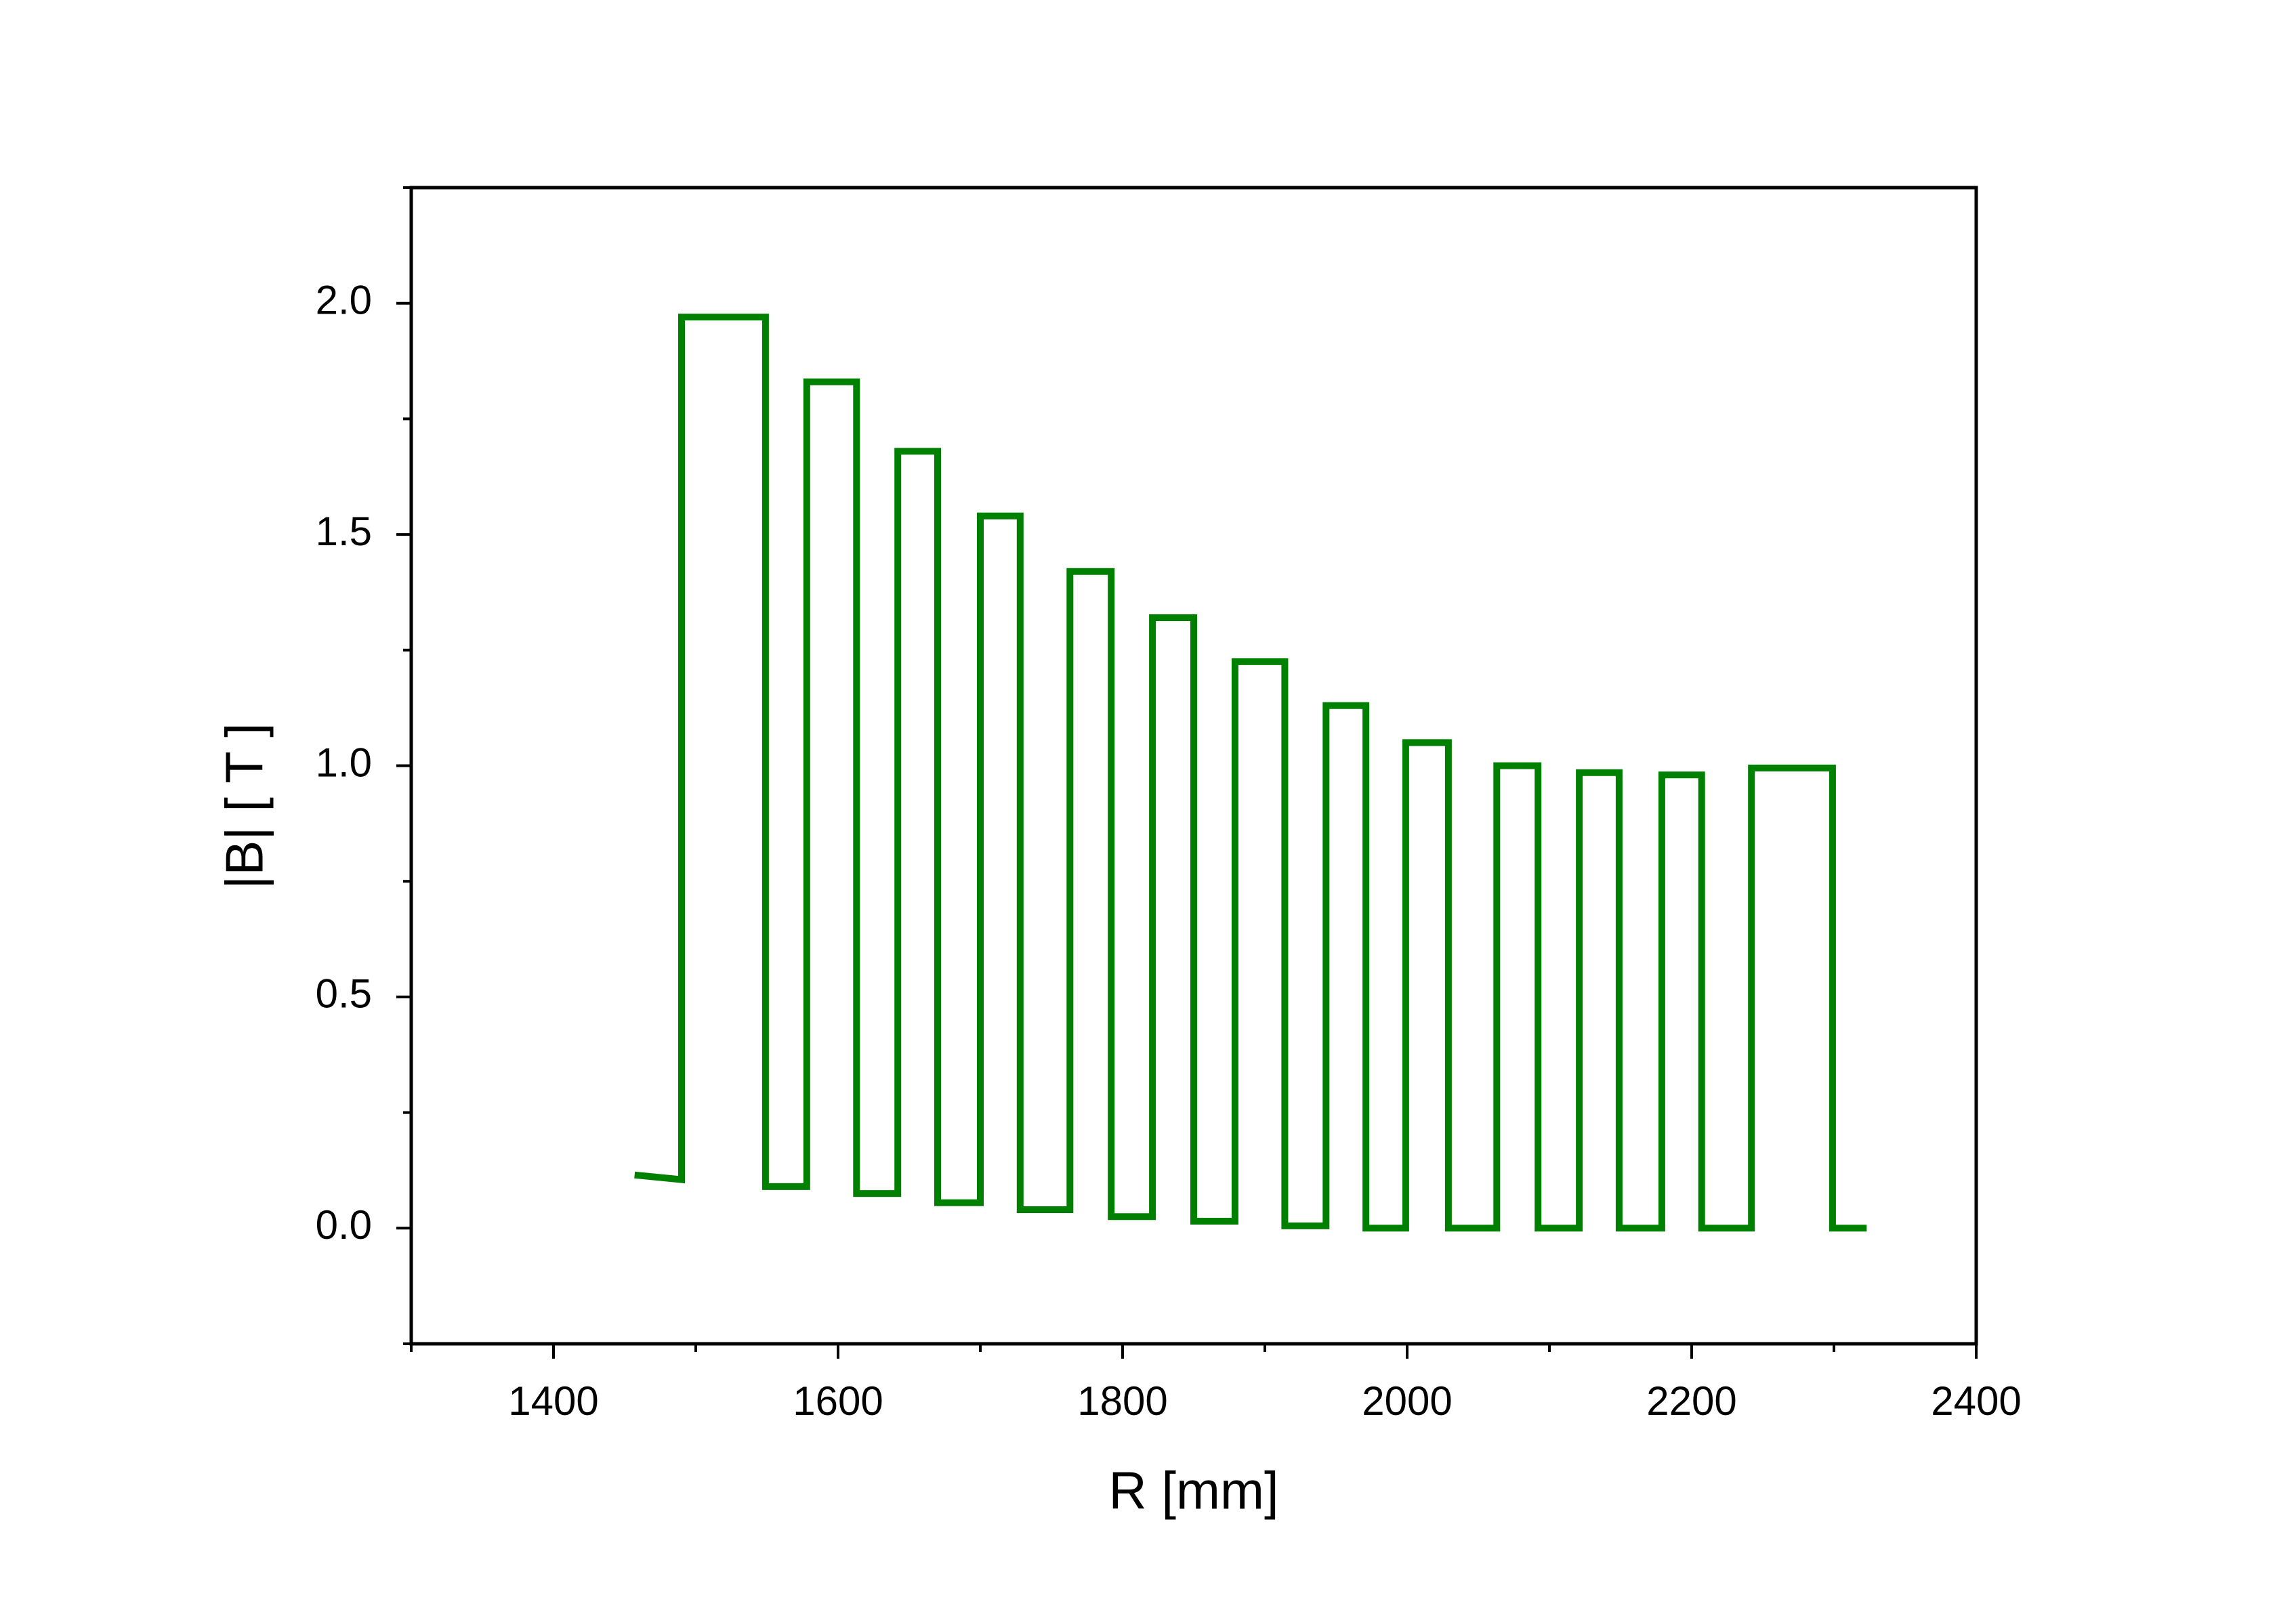 This screenshot has height=1612, width=2296. Describe the element at coordinates (344, 1225) in the screenshot. I see `y-tick-label: 0.0` at that location.